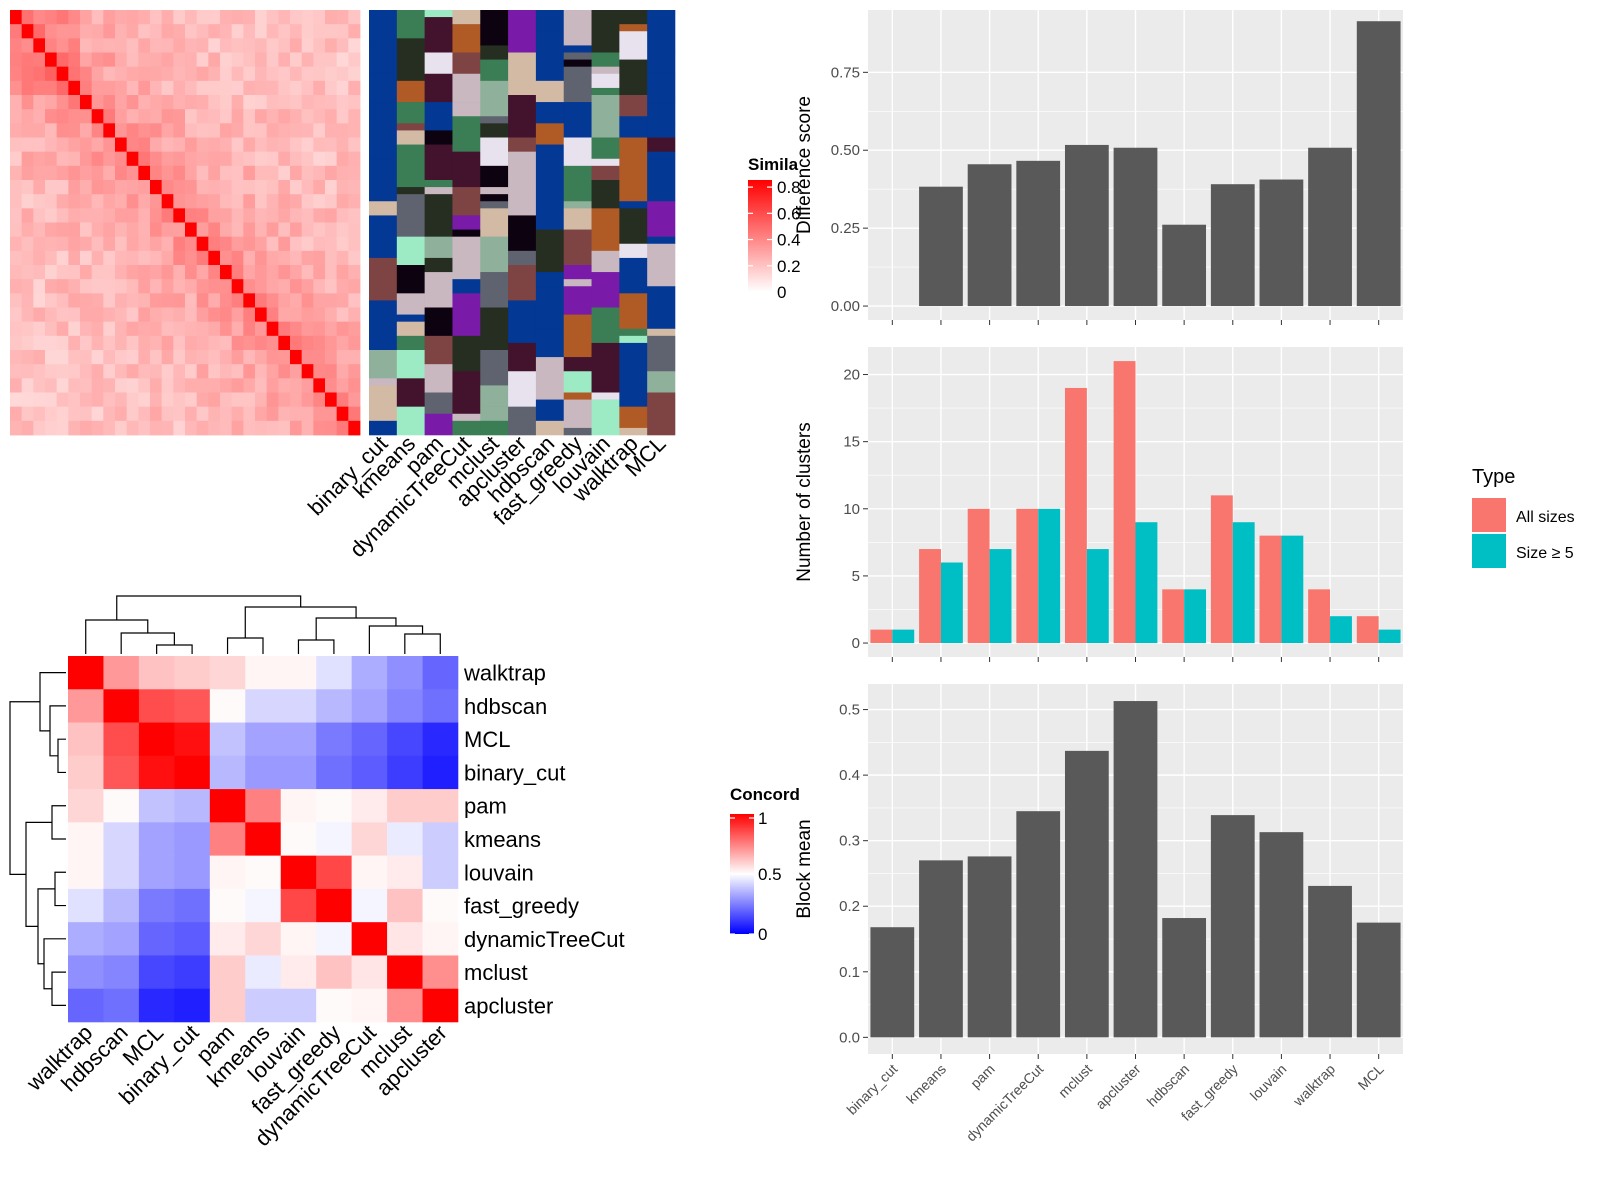 The height and width of the screenshot is (1200, 1600). What do you see at coordinates (1493, 477) in the screenshot?
I see `type-legend-title: Type` at bounding box center [1493, 477].